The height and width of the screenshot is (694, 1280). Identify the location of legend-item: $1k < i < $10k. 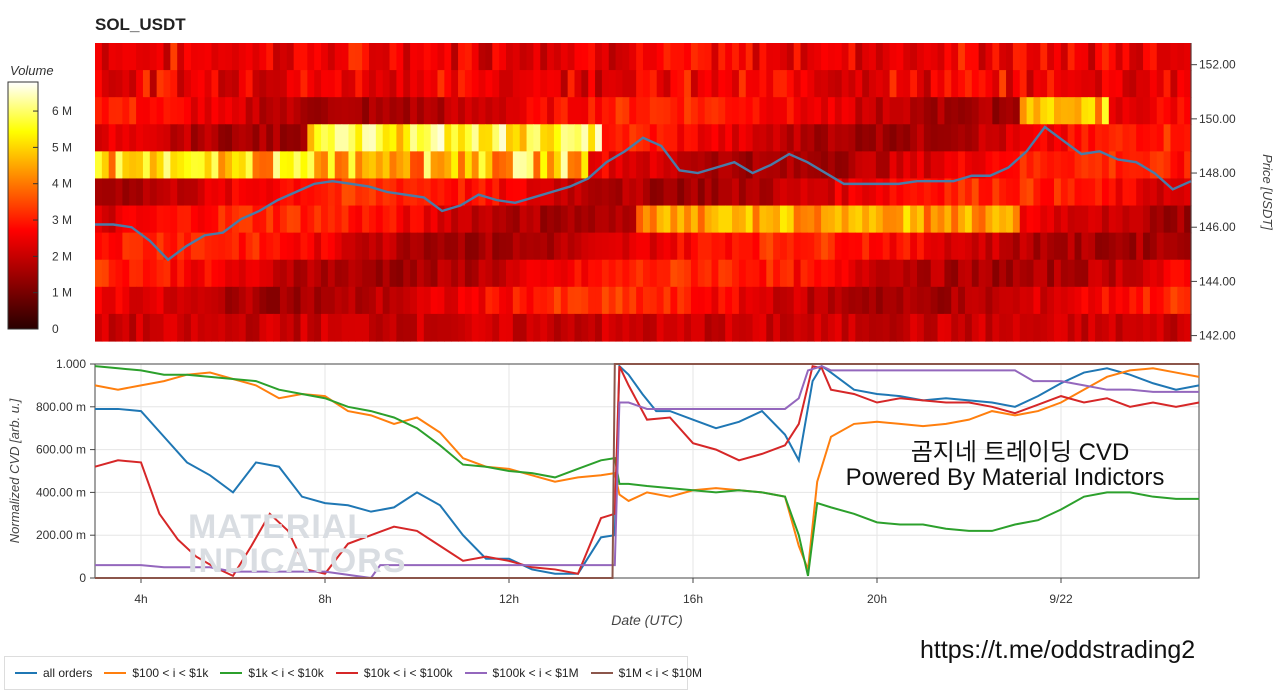
(272, 673).